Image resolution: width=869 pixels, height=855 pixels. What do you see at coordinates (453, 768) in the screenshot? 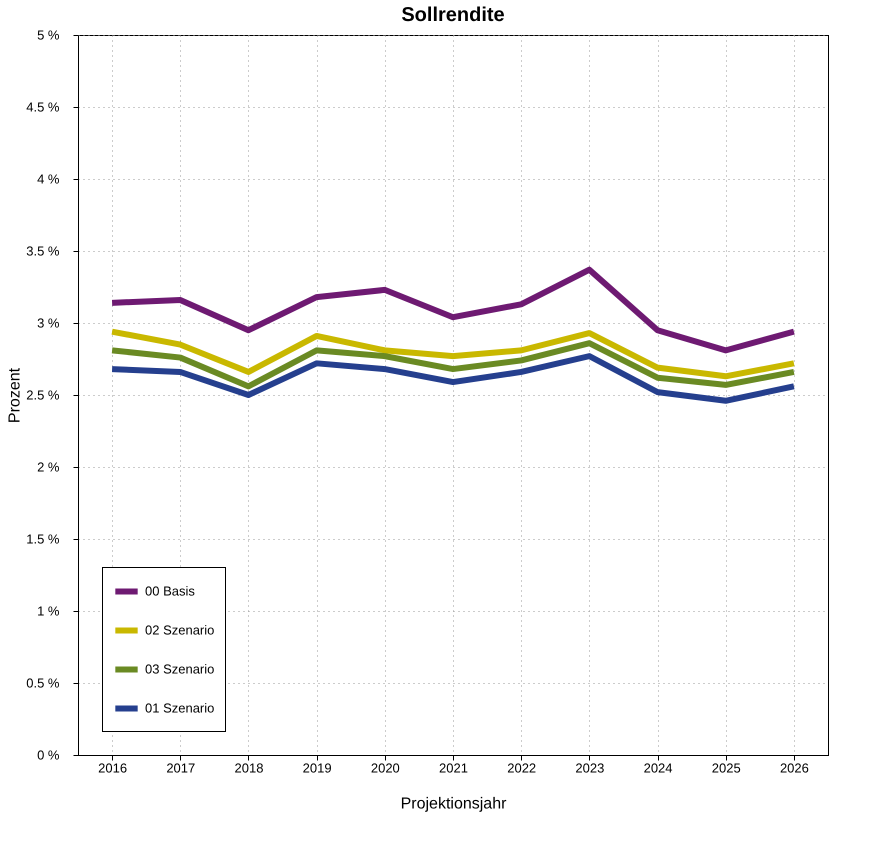
I see `x-tick-label: 2021` at bounding box center [453, 768].